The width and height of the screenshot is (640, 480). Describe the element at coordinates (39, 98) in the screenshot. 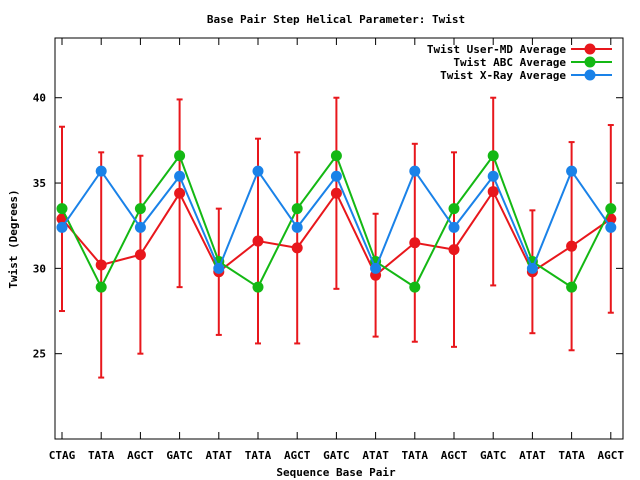

I see `y-tick-label: 40` at that location.